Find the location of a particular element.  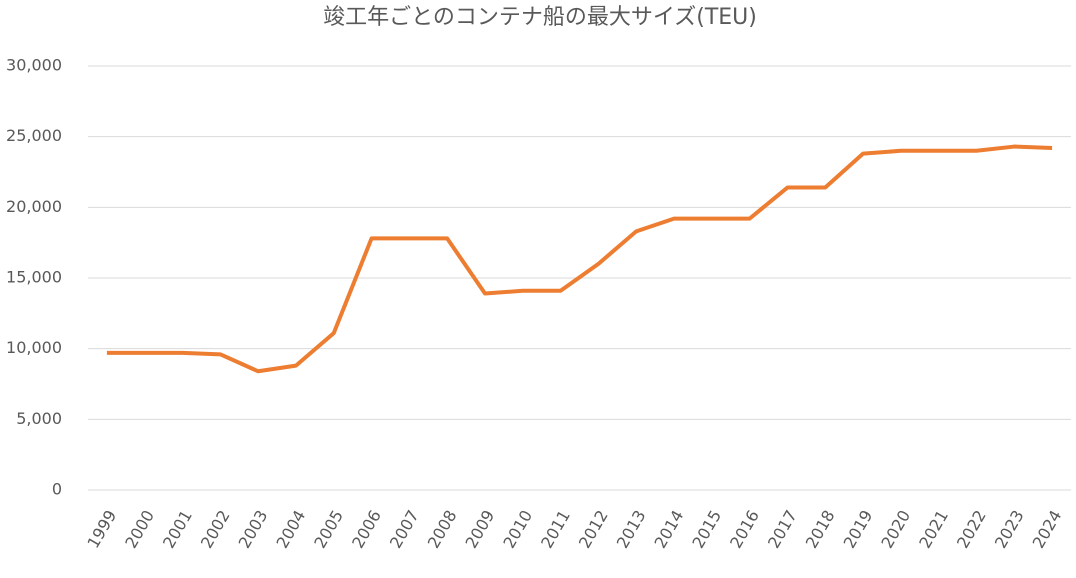

x-tick-label: 2003 is located at coordinates (253, 529).